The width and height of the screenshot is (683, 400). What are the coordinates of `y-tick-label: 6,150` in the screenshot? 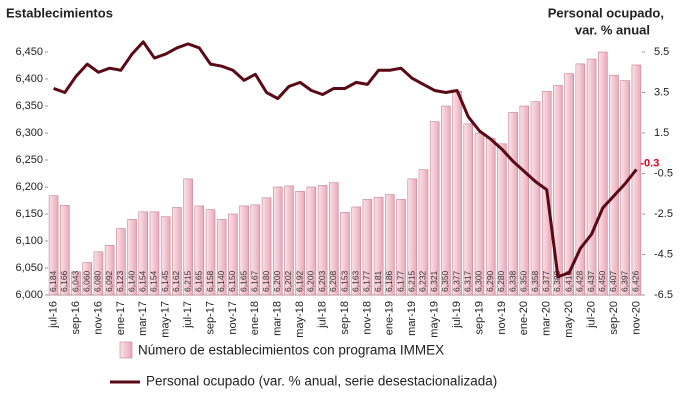 It's located at (29, 214).